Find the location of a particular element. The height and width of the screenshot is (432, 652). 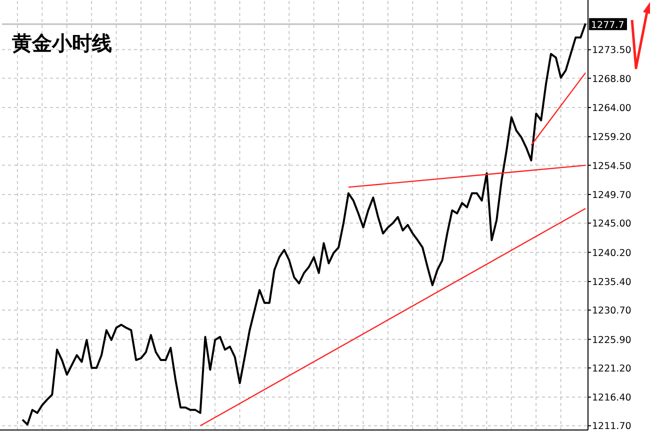

y-tick-label: 1216.40 is located at coordinates (612, 398).